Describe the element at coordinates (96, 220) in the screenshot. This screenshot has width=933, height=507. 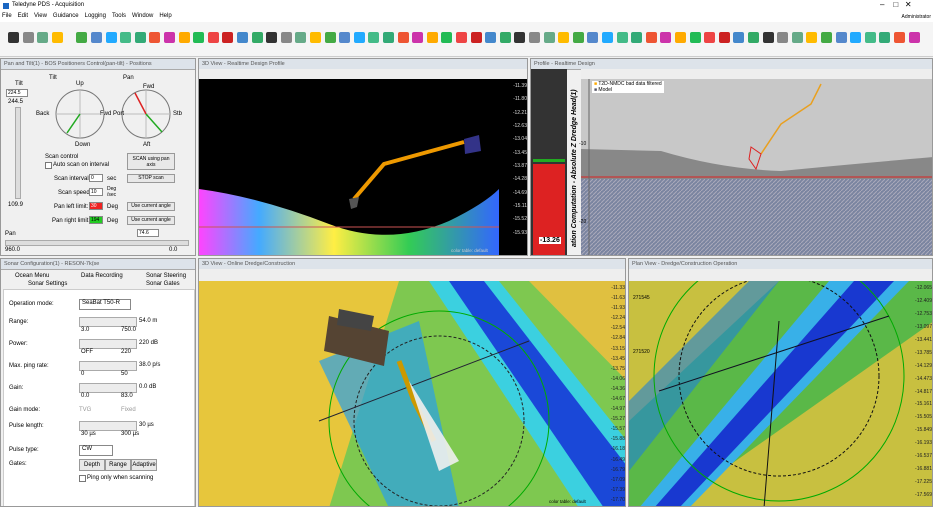
I see `field: 194` at that location.